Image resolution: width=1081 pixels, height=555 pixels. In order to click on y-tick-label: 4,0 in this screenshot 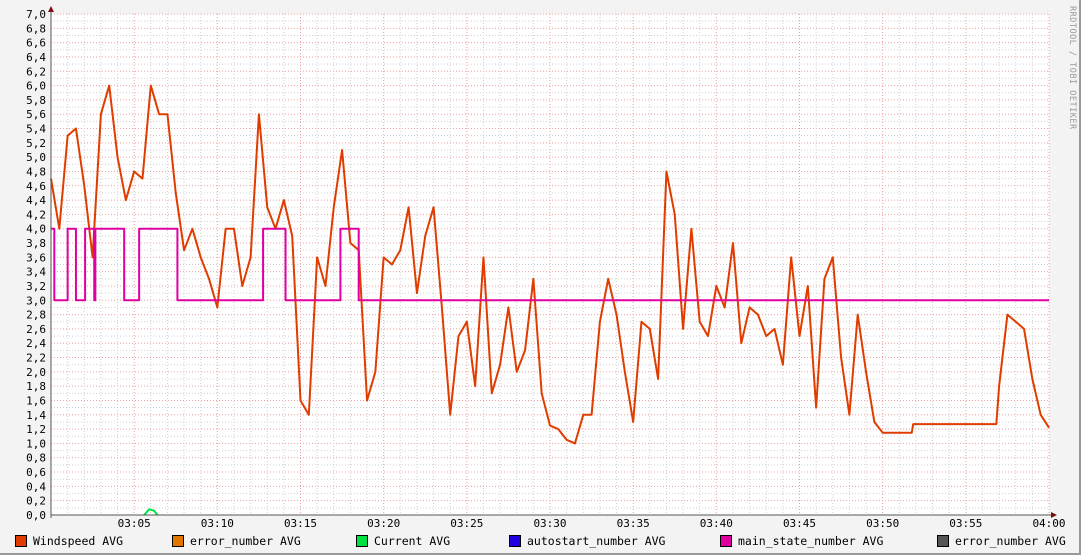, I will do `click(36, 229)`.